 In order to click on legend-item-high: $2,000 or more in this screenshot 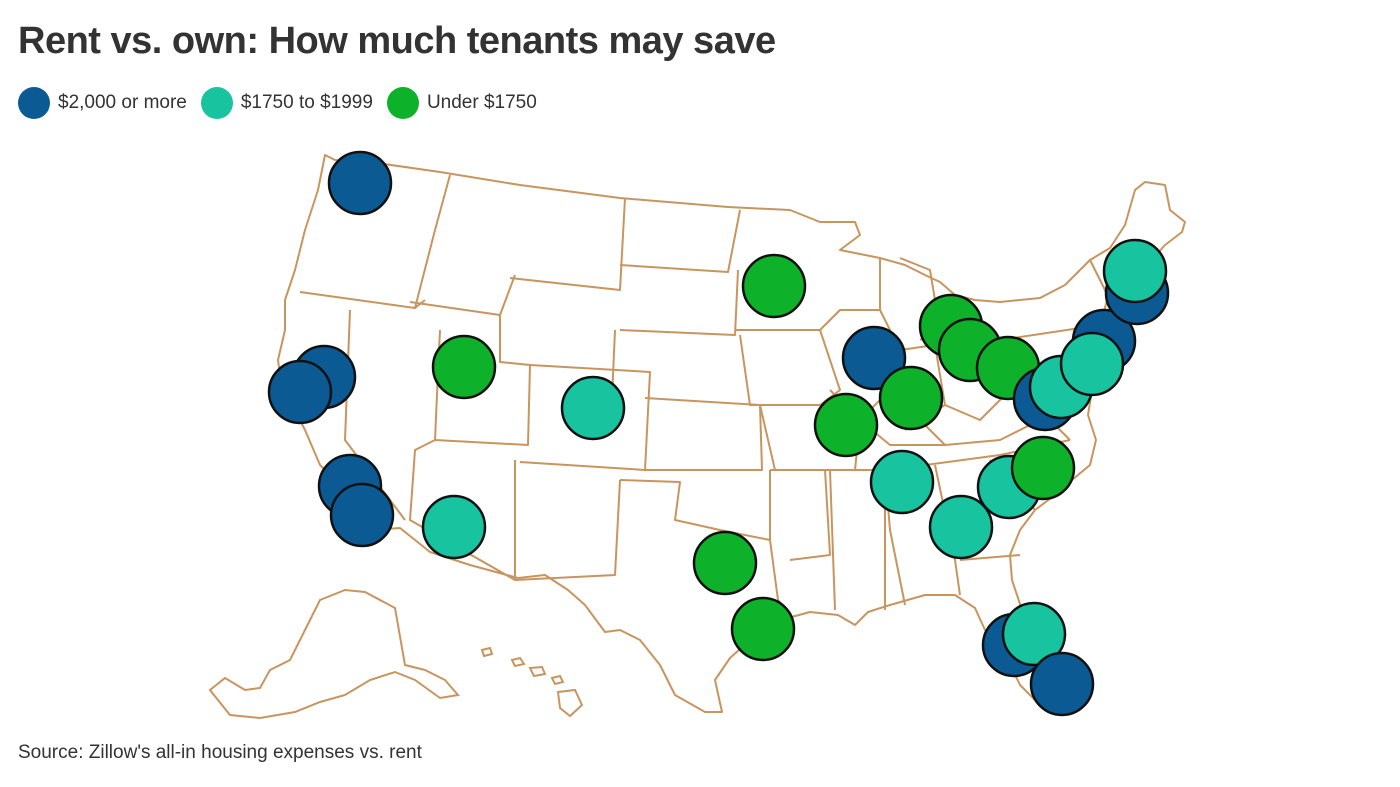, I will do `click(102, 103)`.